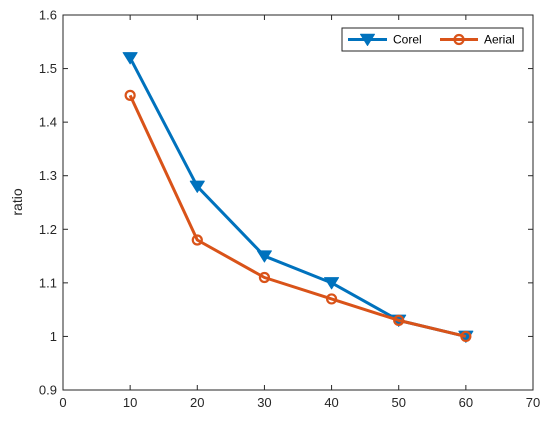 This screenshot has width=550, height=426. What do you see at coordinates (48, 15) in the screenshot?
I see `y-tick-label: 1.6` at bounding box center [48, 15].